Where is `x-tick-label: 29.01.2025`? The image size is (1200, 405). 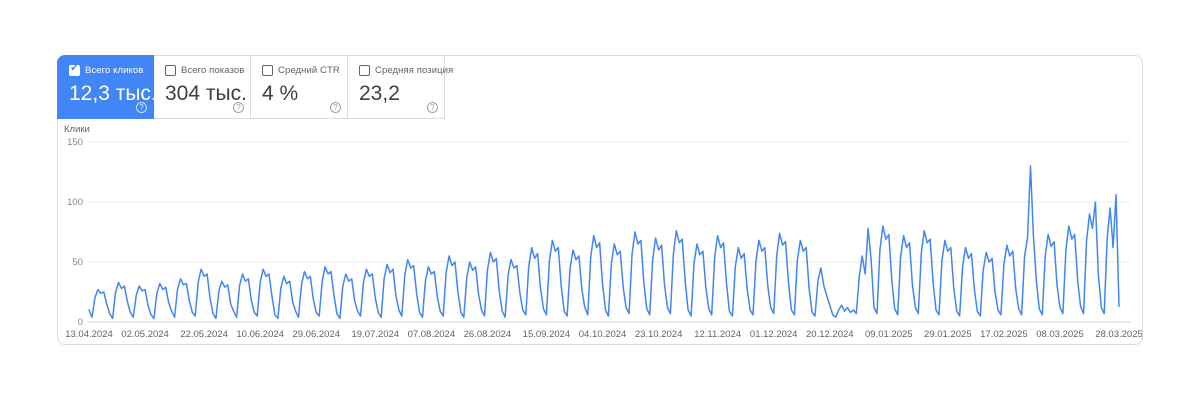
x-tick-label: 29.01.2025 is located at coordinates (948, 334).